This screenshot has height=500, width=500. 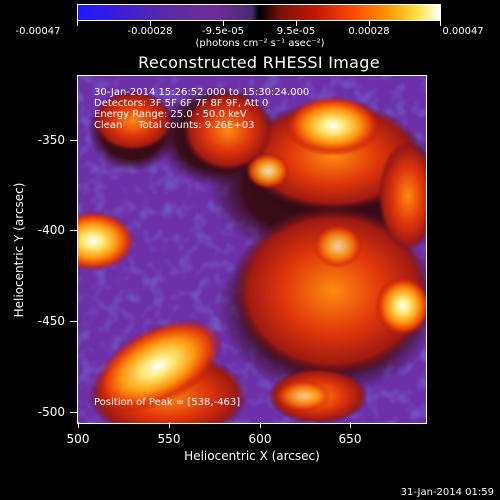 I want to click on info-detectors: Detectors: 3F 5F 6F 7F 8F 9F, Att 0, so click(x=181, y=103).